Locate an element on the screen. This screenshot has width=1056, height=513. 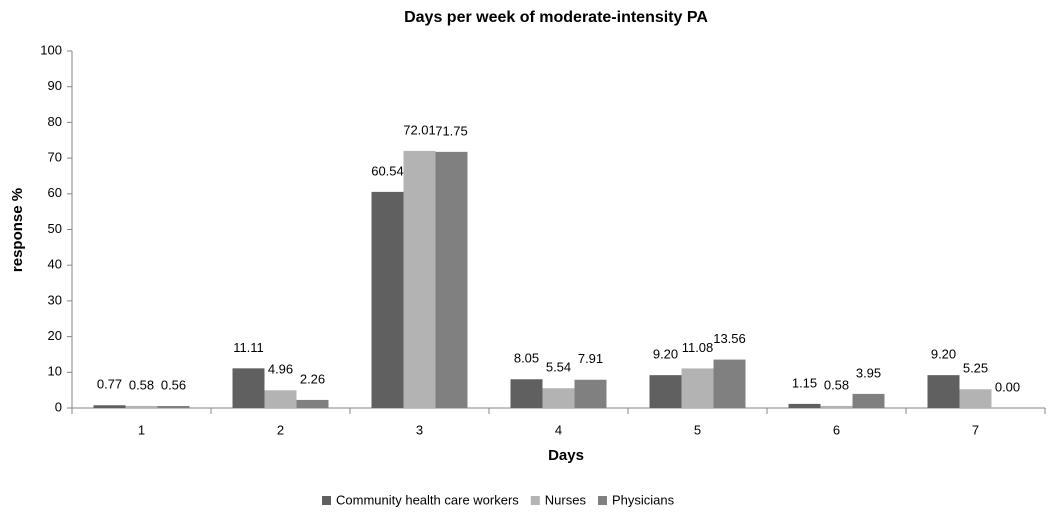
legend-label: Physicians is located at coordinates (643, 499).